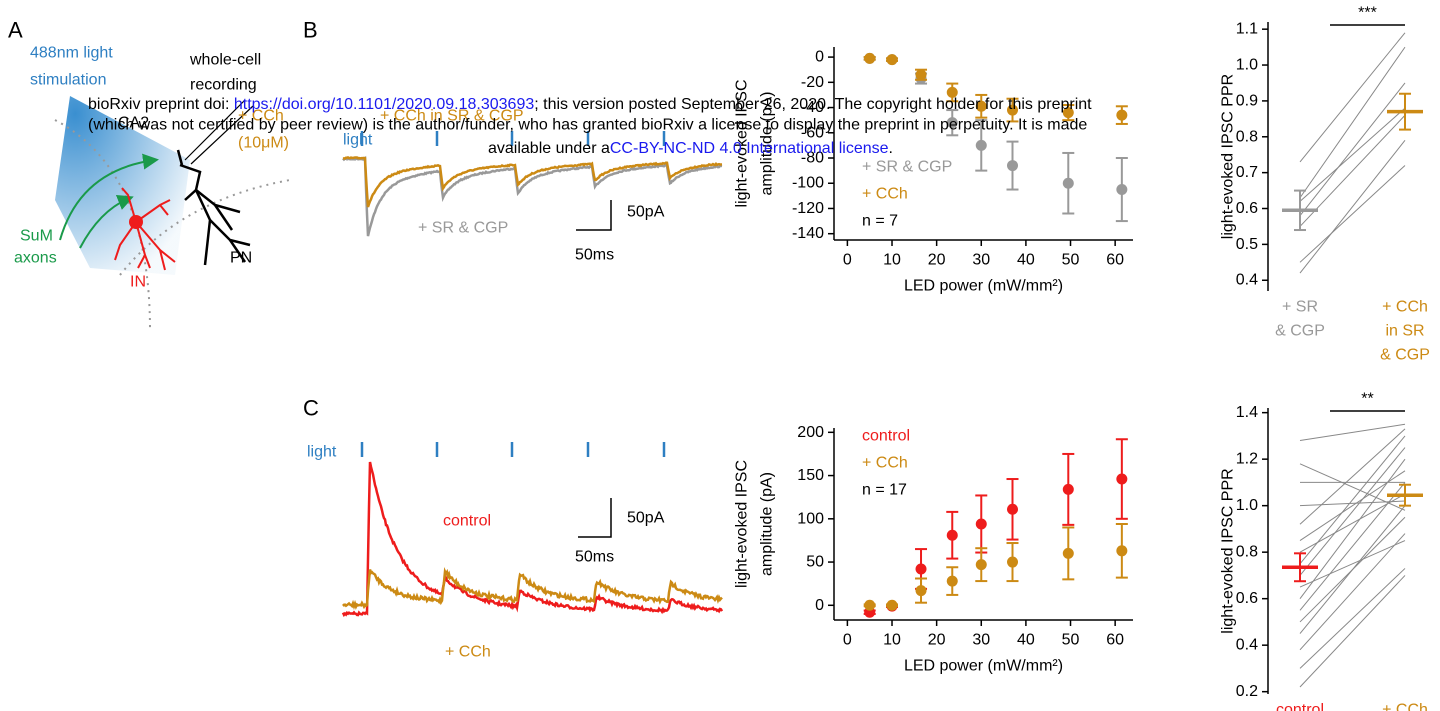 This screenshot has width=1440, height=711. I want to click on annotation: n = 7, so click(880, 221).